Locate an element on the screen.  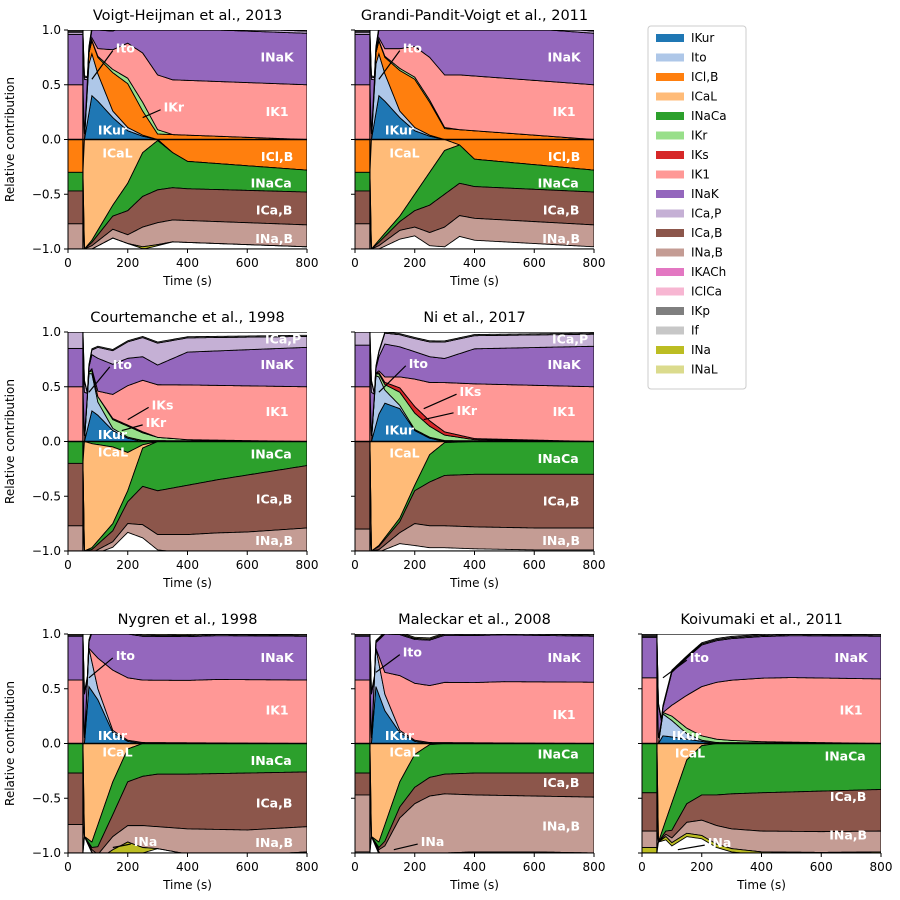
panel-title: Koivumaki et al., 2011 is located at coordinates (761, 620).